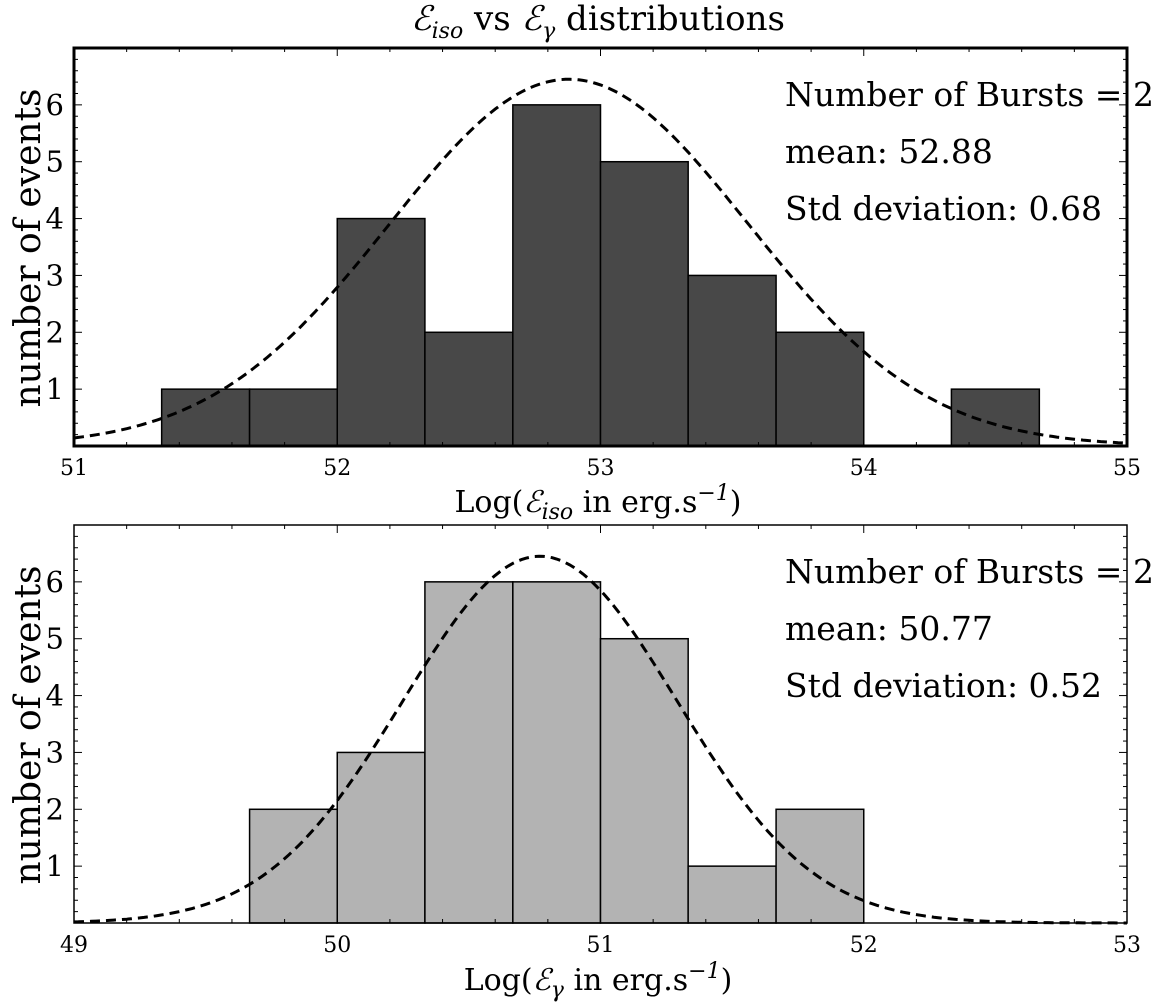 The height and width of the screenshot is (1005, 1155). I want to click on x-axis-label: Log(ℰγ in erg.s−1), so click(598, 981).